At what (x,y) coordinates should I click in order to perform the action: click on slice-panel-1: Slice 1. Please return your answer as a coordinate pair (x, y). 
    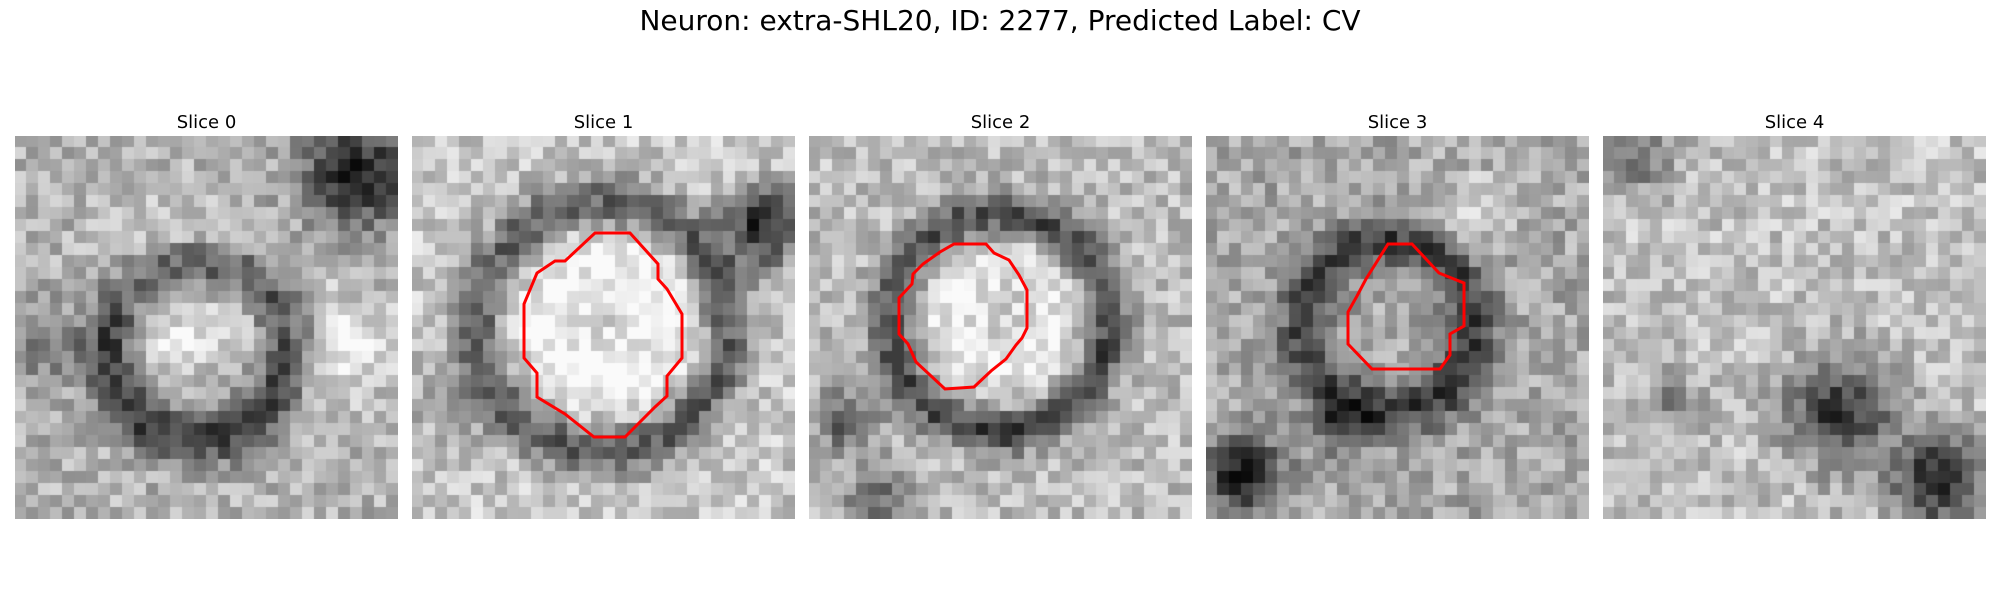
    Looking at the image, I should click on (603, 314).